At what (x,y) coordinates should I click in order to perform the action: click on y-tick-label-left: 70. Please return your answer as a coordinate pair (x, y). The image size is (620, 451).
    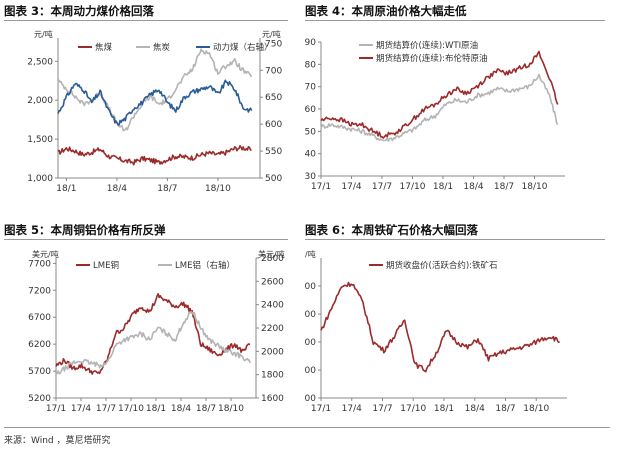
    Looking at the image, I should click on (310, 88).